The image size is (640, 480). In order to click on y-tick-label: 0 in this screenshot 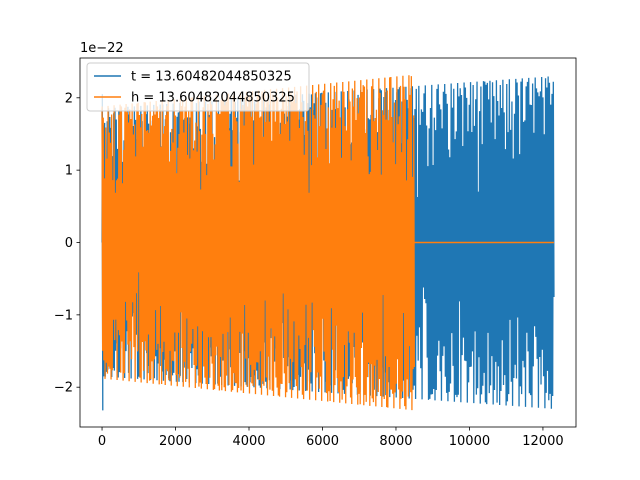, I will do `click(69, 243)`.